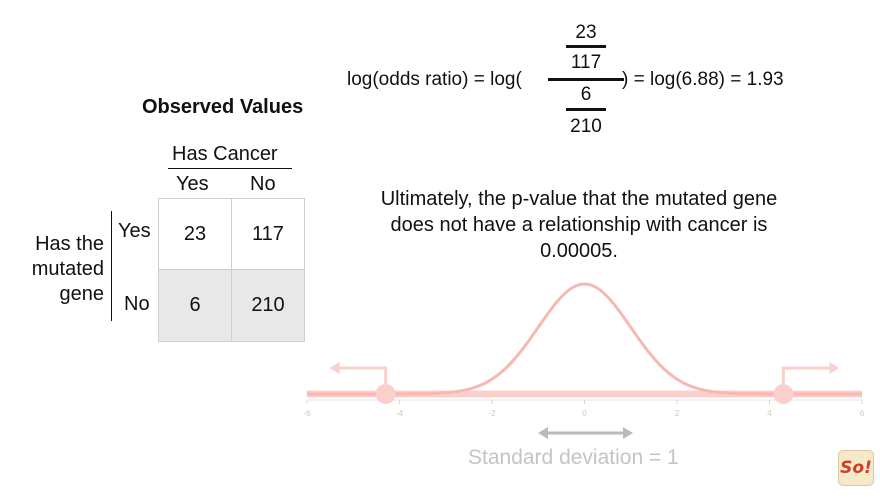  What do you see at coordinates (268, 234) in the screenshot?
I see `cell-yes-no: 117` at bounding box center [268, 234].